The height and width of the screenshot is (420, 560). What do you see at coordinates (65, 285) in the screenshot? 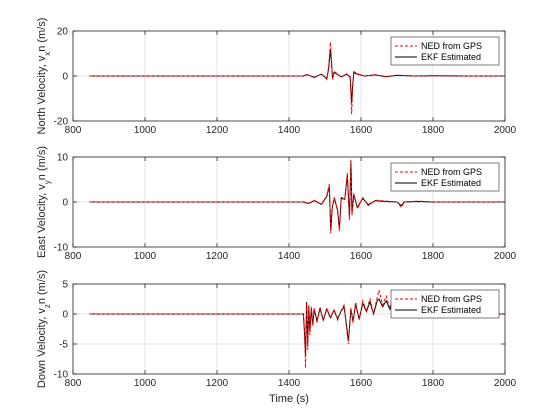
I see `y-tick-label: 5` at bounding box center [65, 285].